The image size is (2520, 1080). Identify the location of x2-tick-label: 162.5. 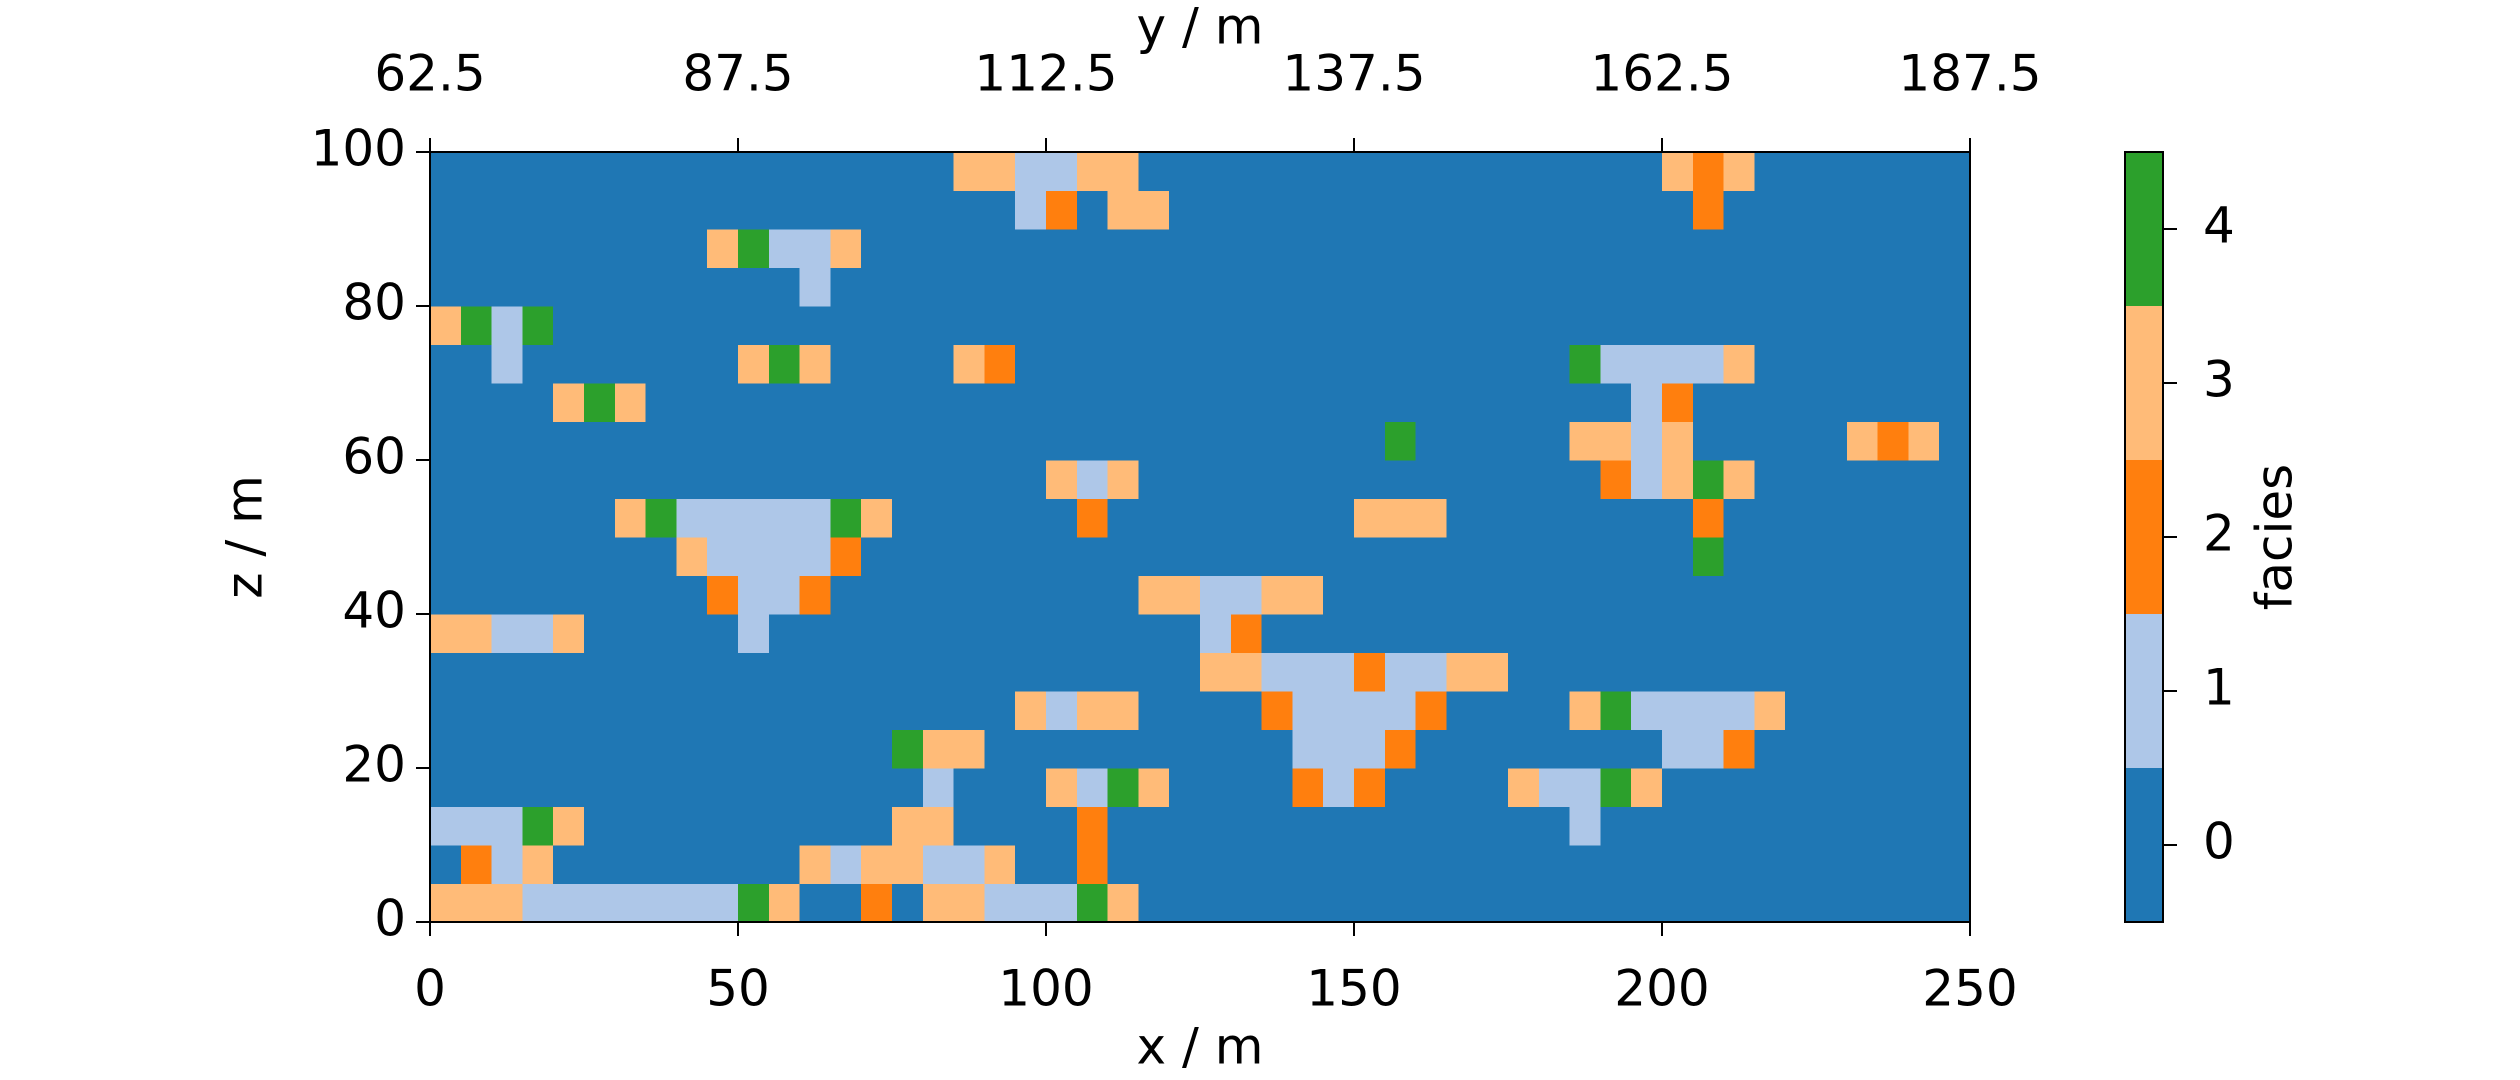
(1661, 74).